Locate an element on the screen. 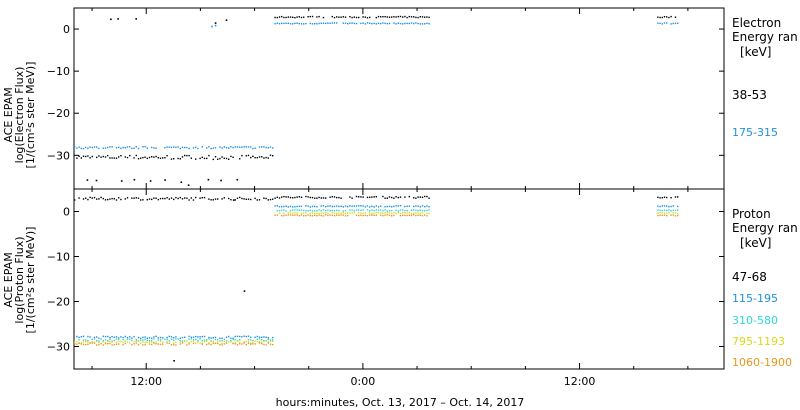 The width and height of the screenshot is (800, 410). y-tick-label: −10 is located at coordinates (58, 257).